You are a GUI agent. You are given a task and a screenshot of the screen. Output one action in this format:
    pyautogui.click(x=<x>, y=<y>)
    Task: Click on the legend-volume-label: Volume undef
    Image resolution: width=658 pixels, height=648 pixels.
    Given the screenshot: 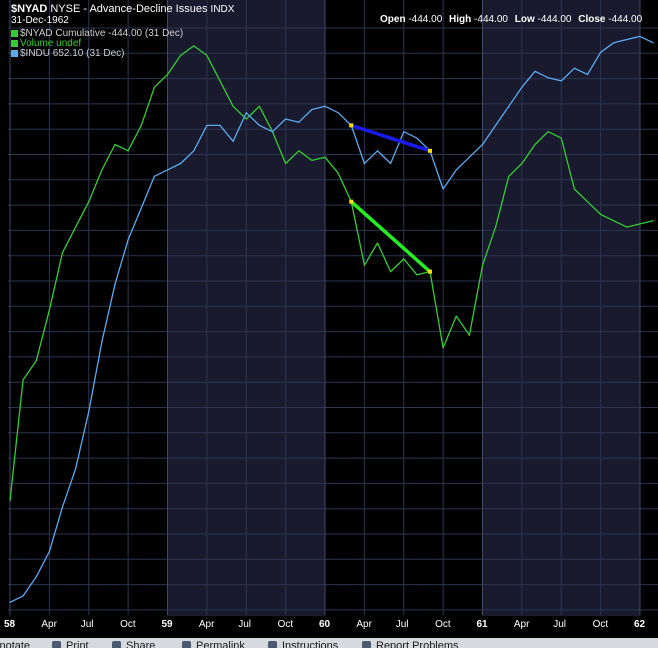 What is the action you would take?
    pyautogui.click(x=51, y=43)
    